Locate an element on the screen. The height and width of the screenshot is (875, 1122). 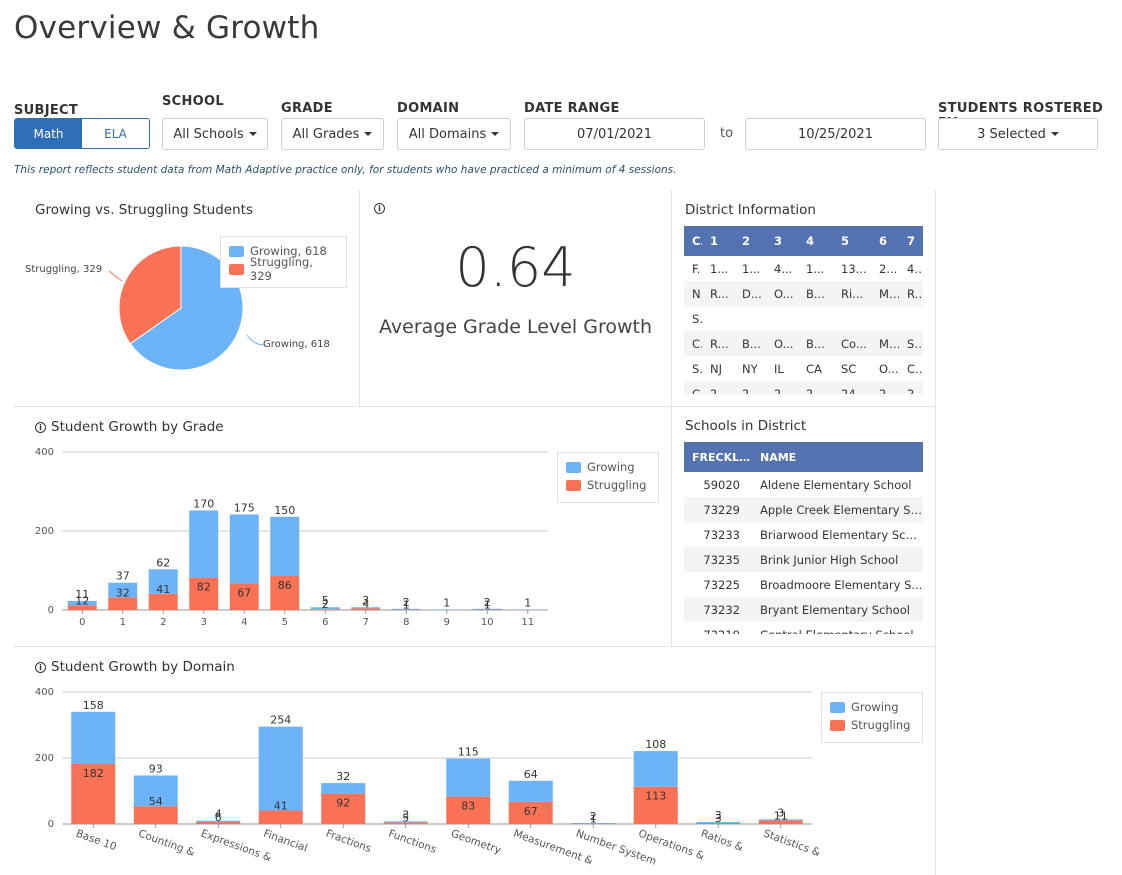
domain-dropdown: All Domains is located at coordinates (454, 134).